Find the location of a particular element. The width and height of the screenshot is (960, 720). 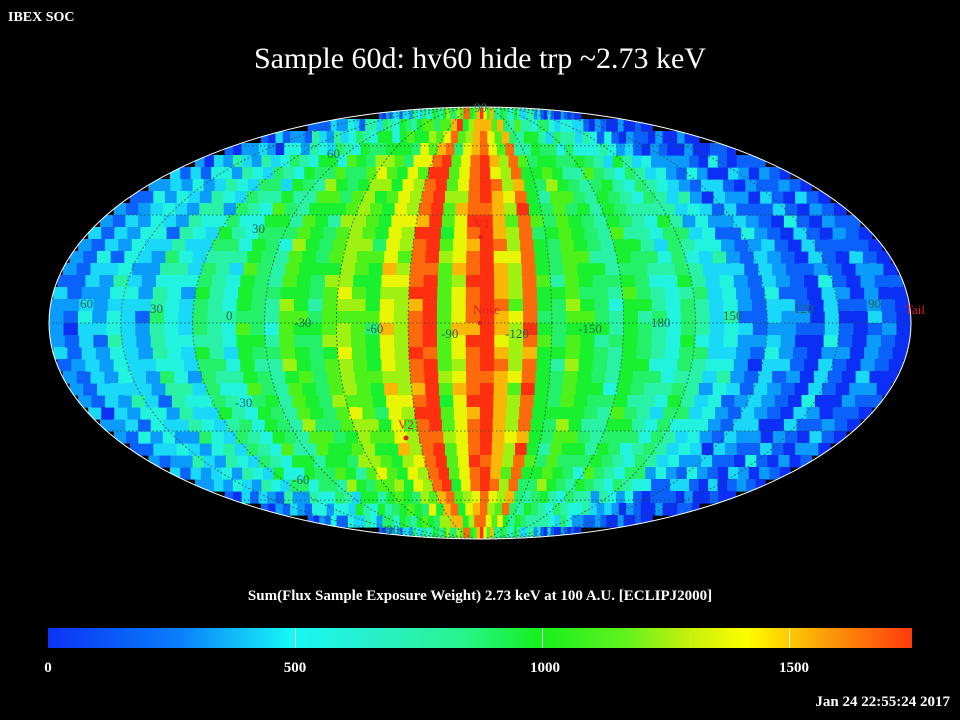

lat-label-90s: -90 is located at coordinates (390, 529).